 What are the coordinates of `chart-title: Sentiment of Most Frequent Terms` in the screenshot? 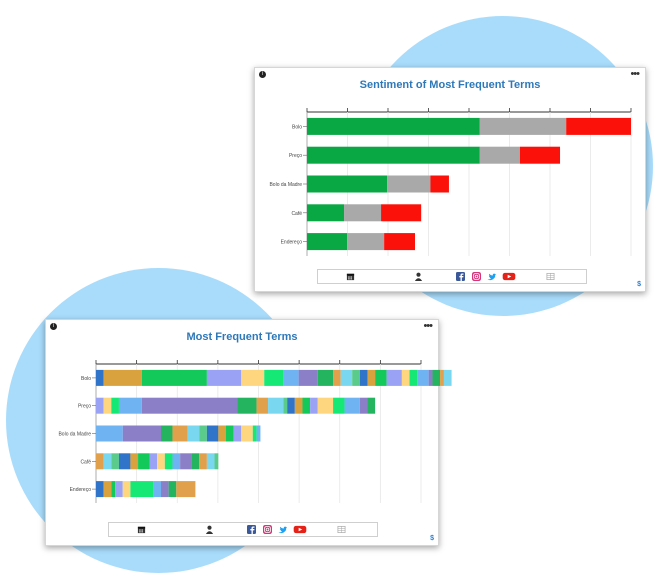 It's located at (450, 85).